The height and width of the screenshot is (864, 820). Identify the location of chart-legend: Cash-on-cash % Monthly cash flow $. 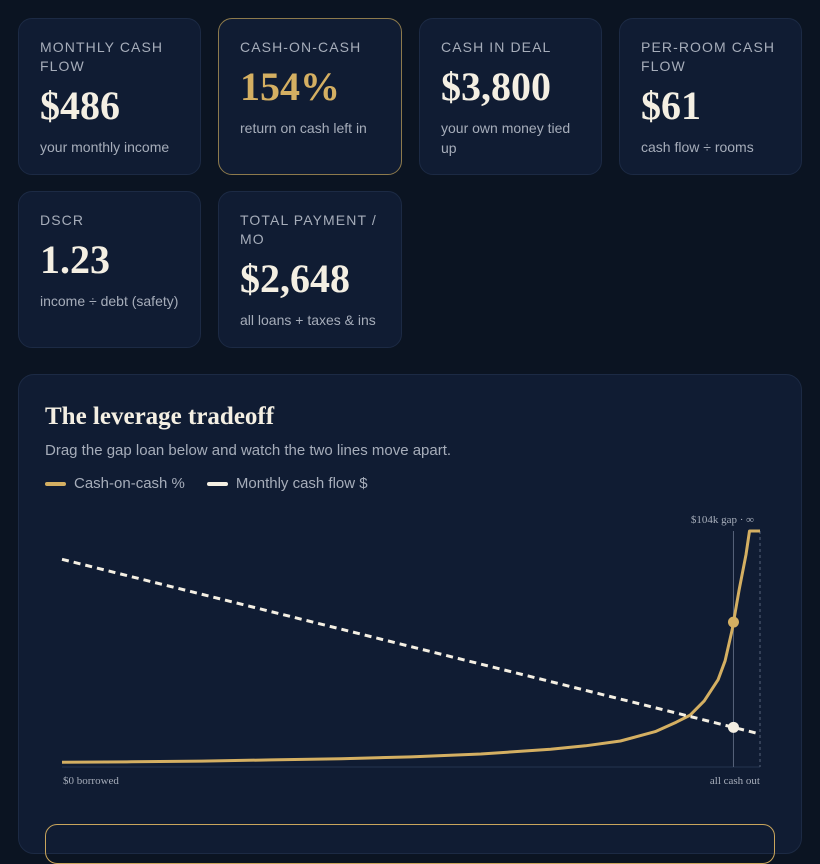
(206, 483).